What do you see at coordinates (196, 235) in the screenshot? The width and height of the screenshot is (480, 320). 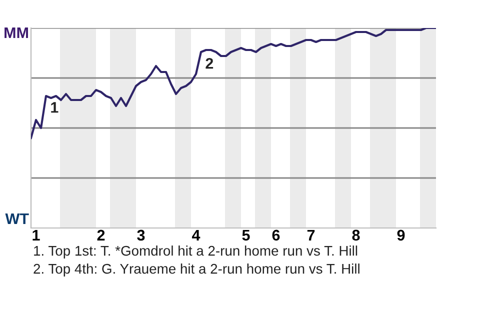 I see `x-tick-label: 4` at bounding box center [196, 235].